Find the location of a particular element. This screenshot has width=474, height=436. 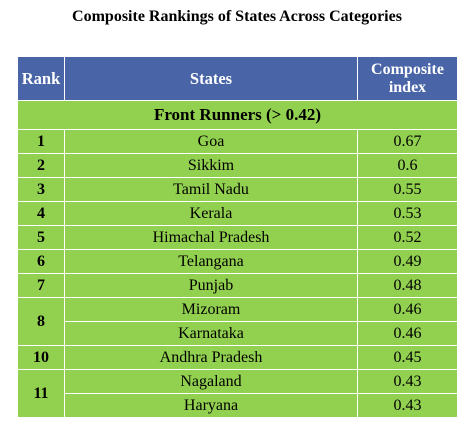

table-row: 7 Punjab 0.48 is located at coordinates (237, 285).